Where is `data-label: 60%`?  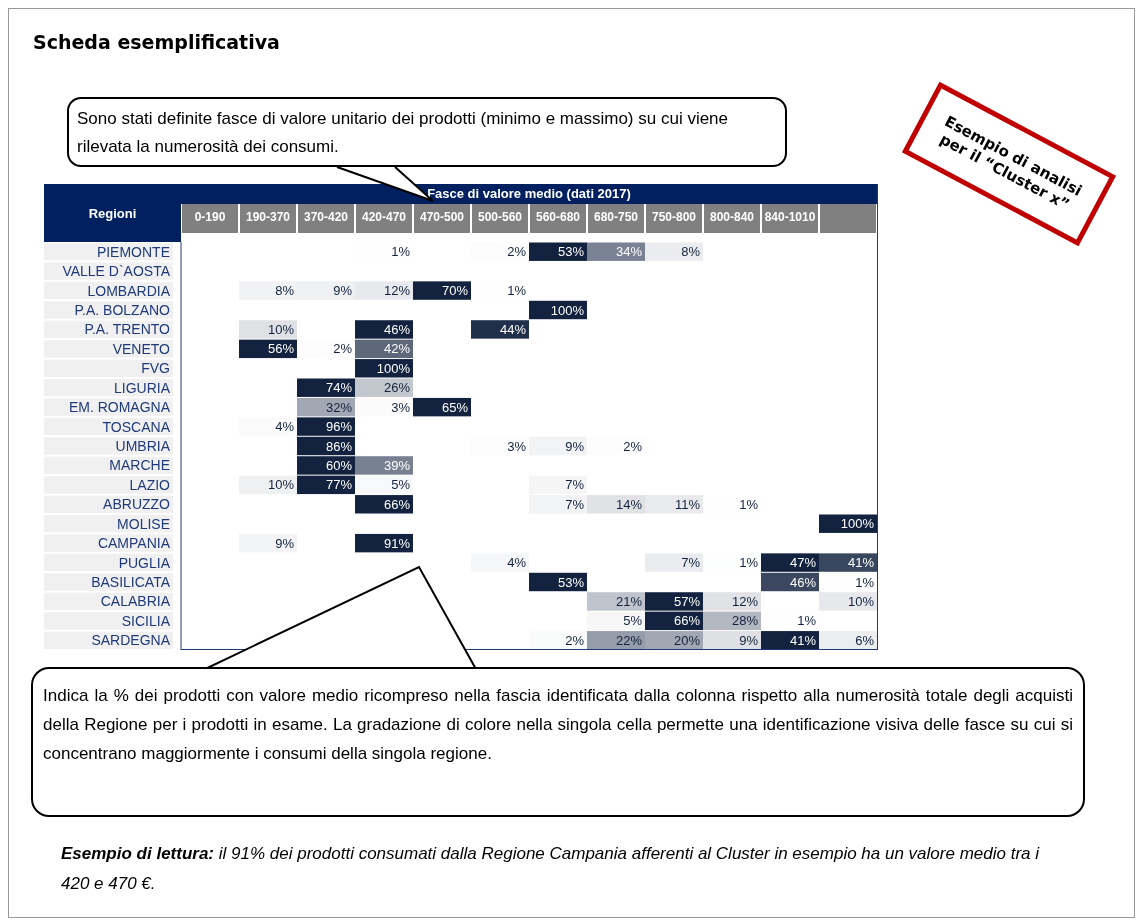 data-label: 60% is located at coordinates (339, 465).